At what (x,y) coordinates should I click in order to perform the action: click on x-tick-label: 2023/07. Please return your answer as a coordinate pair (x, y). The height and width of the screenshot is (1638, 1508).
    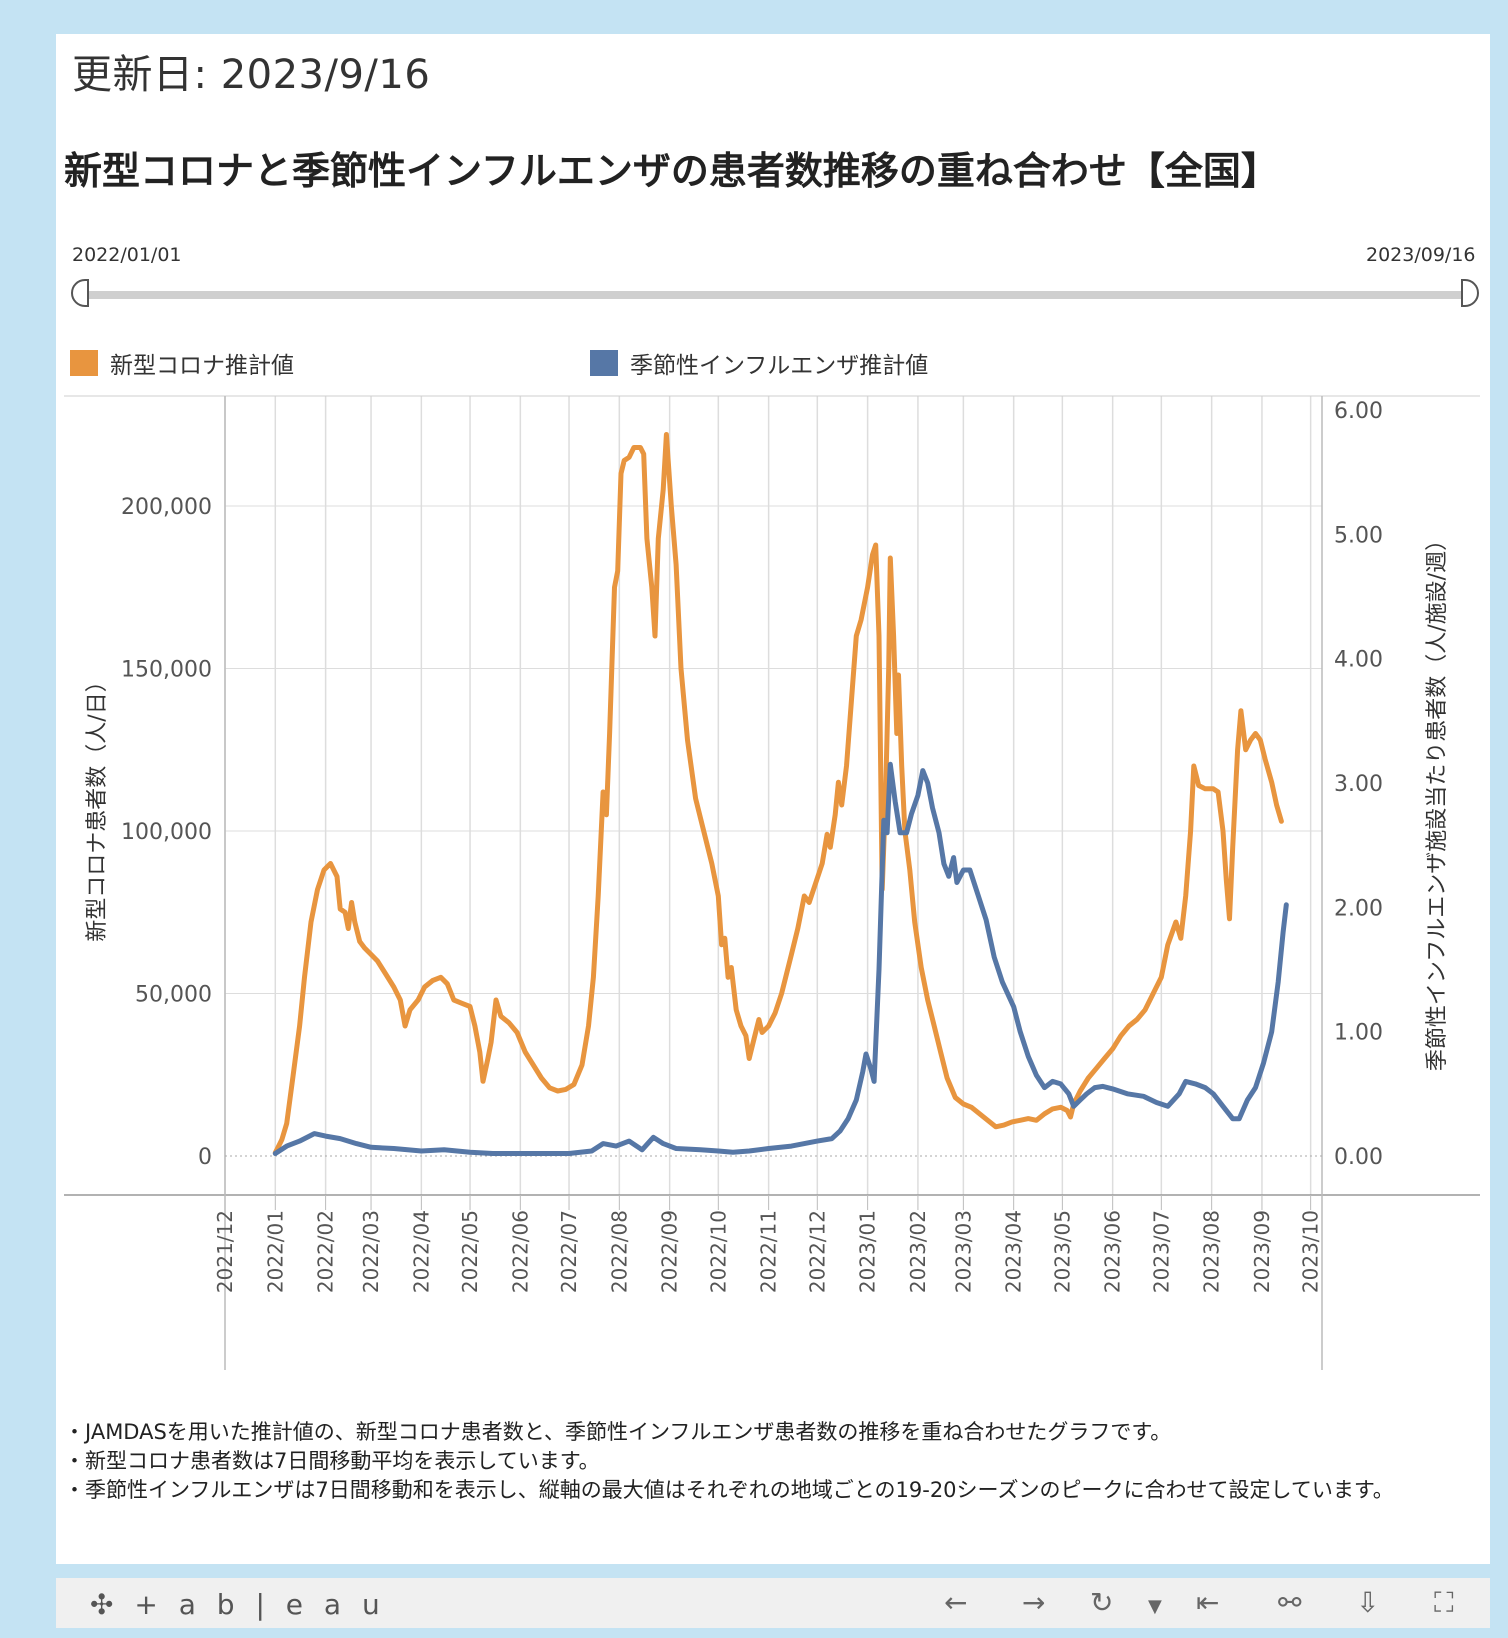
    Looking at the image, I should click on (1161, 1251).